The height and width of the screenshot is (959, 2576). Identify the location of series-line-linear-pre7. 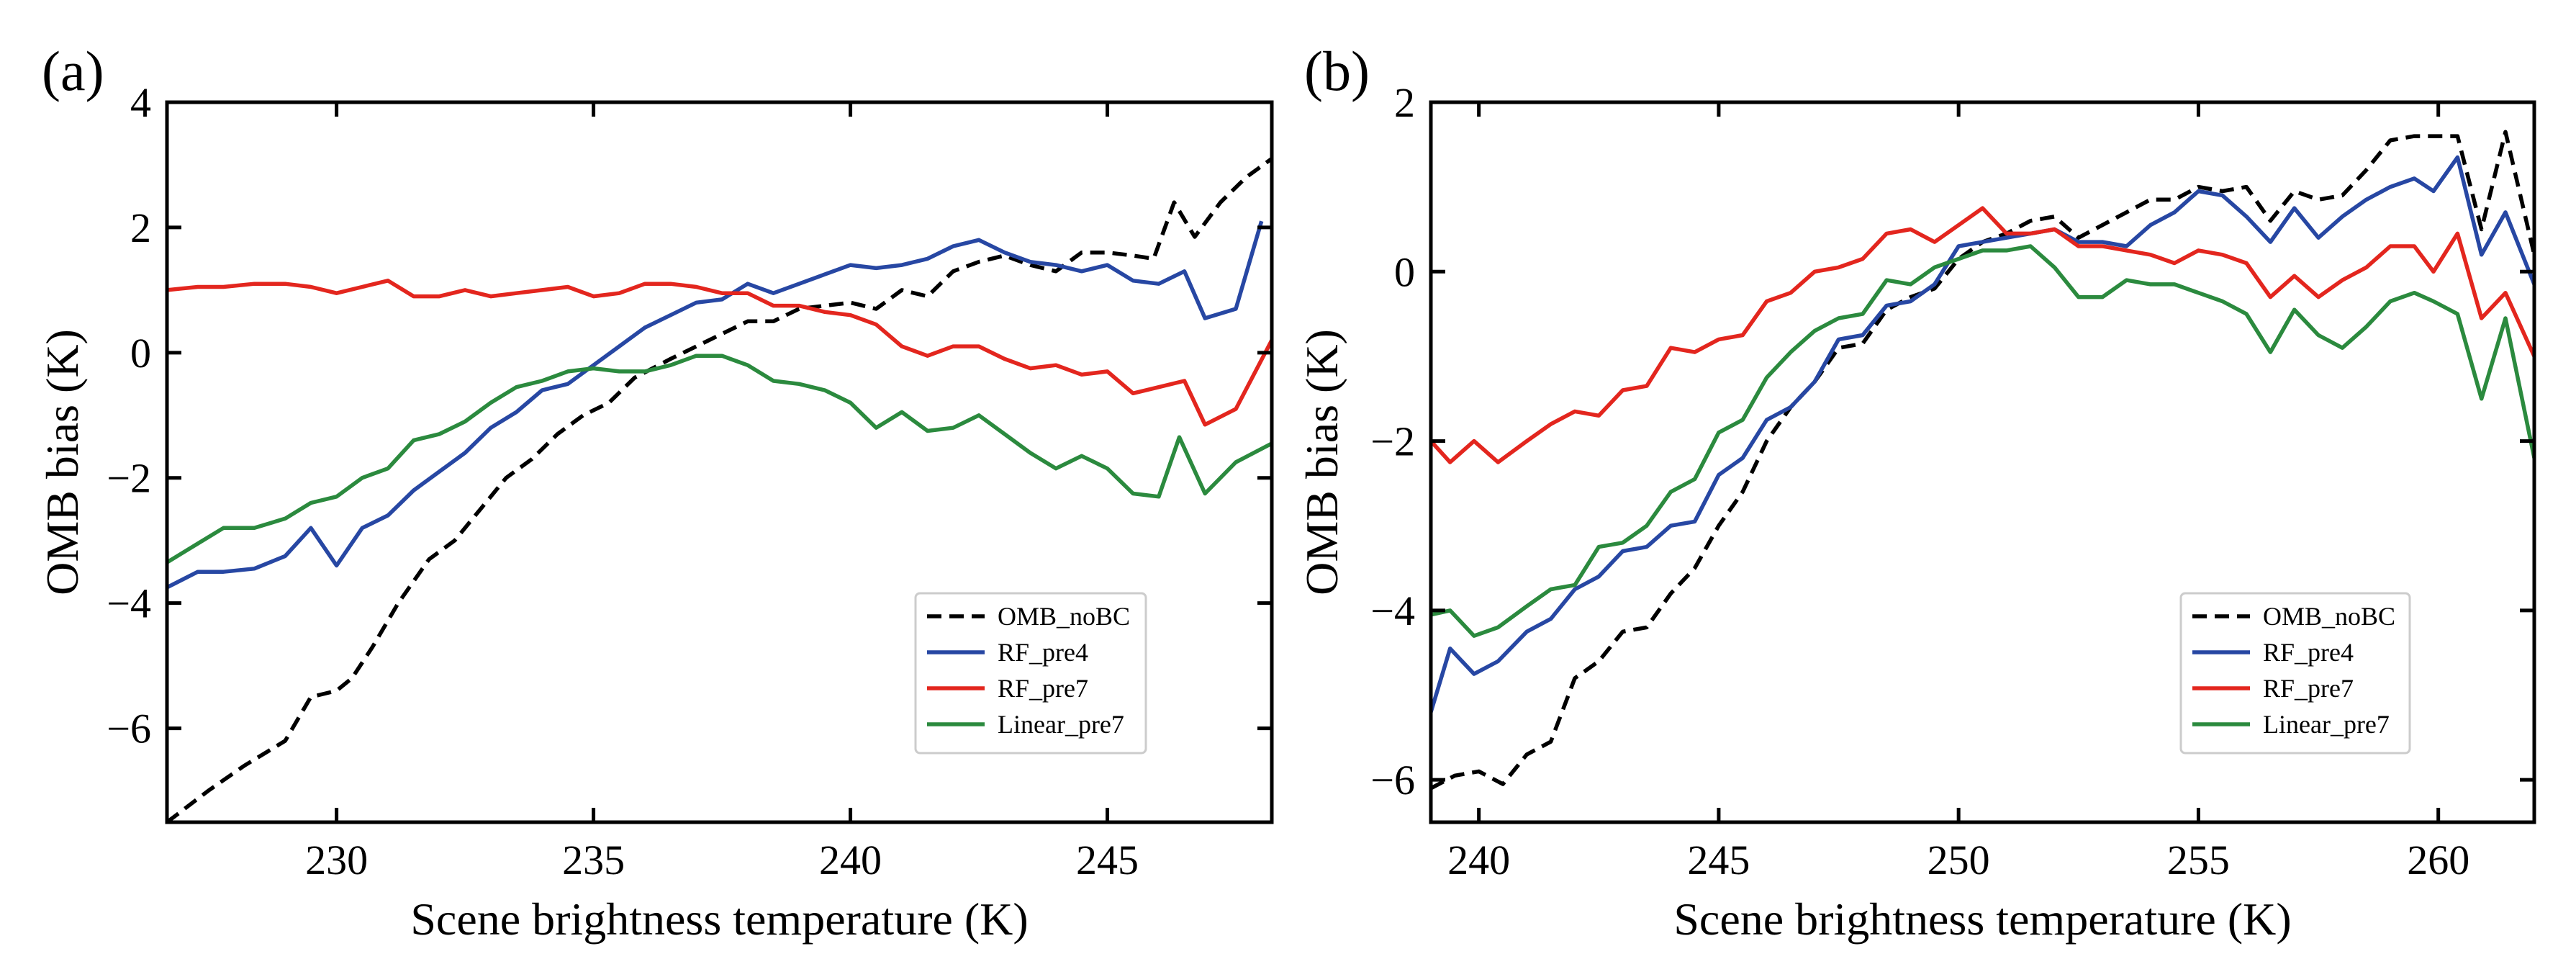
(719, 459).